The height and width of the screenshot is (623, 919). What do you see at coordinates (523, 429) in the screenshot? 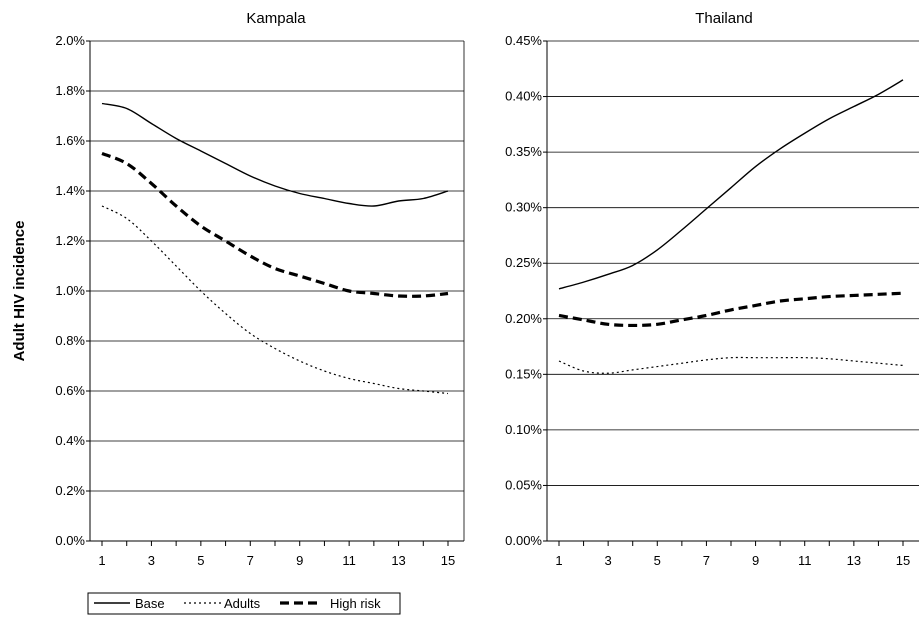
I see `y-tick-label: 0.10%` at bounding box center [523, 429].